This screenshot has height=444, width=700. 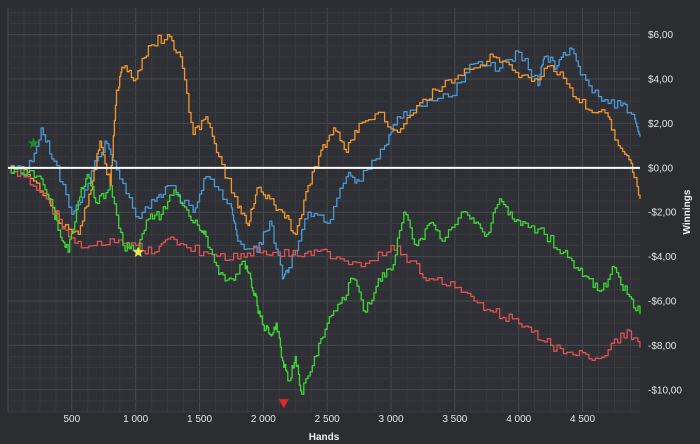 I want to click on x-tick-label: 2 500, so click(x=327, y=419).